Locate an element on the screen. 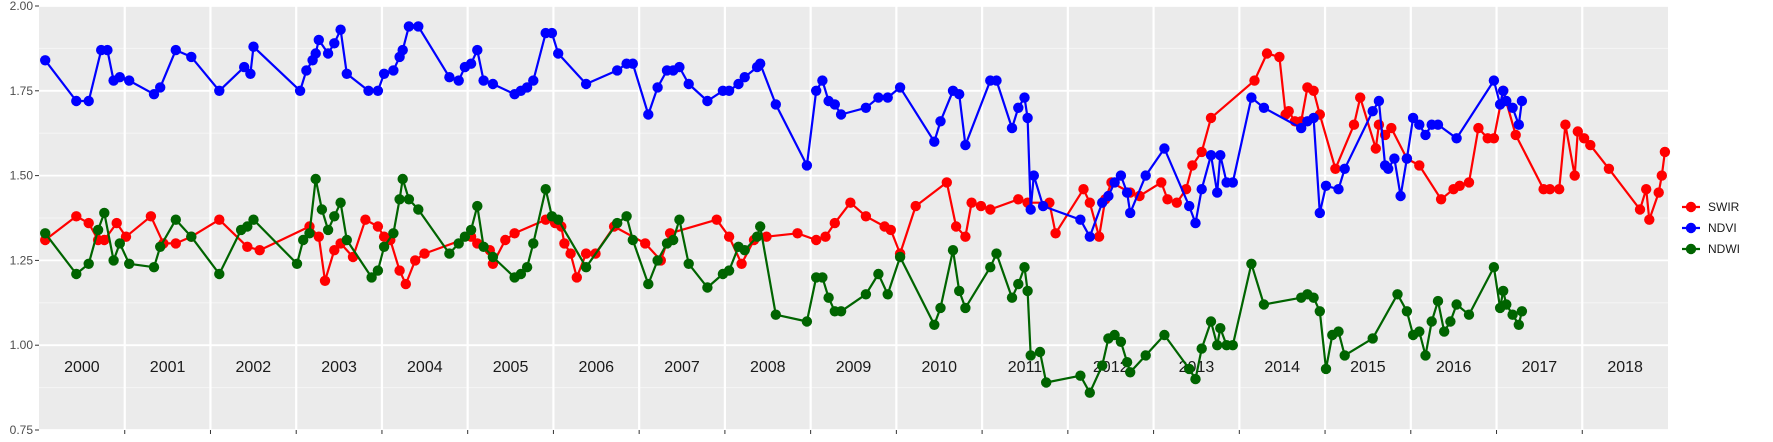  year-label: 2003 is located at coordinates (339, 367).